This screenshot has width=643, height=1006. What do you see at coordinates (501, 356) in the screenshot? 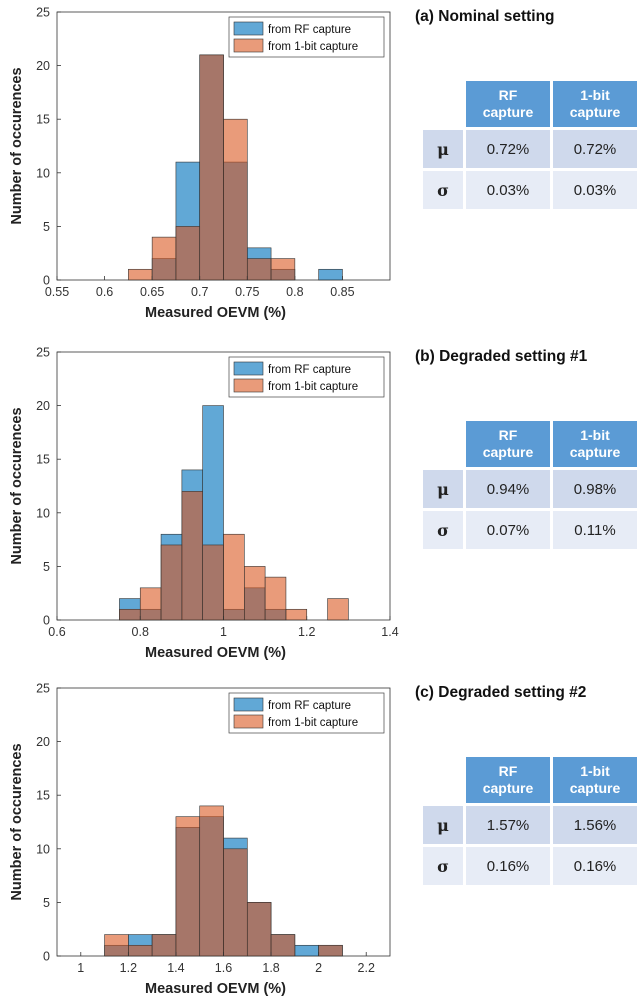
I see `panel-title: (b) Degraded setting #1` at bounding box center [501, 356].